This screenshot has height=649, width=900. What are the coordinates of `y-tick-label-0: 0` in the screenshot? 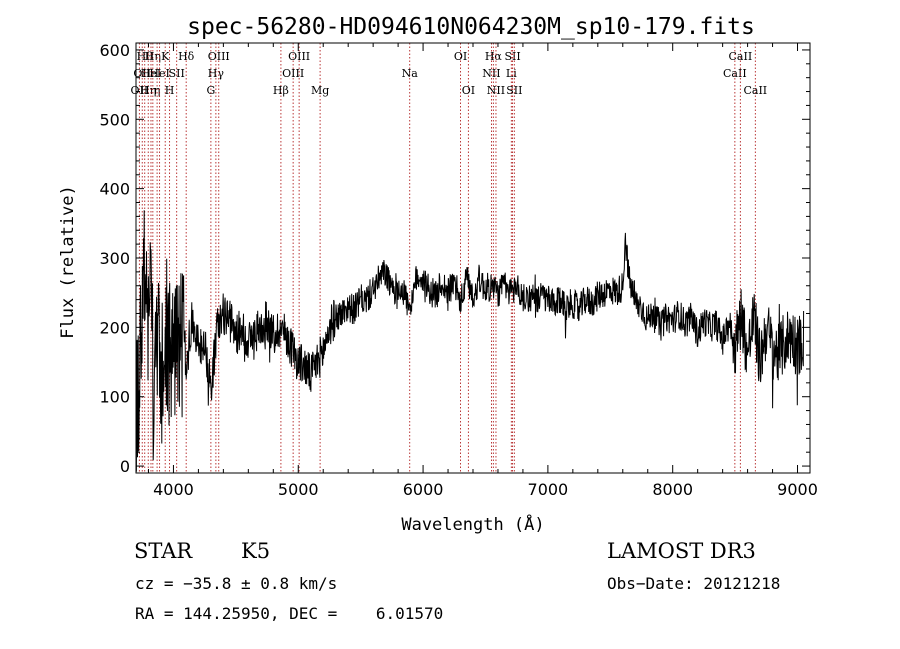 It's located at (125, 466).